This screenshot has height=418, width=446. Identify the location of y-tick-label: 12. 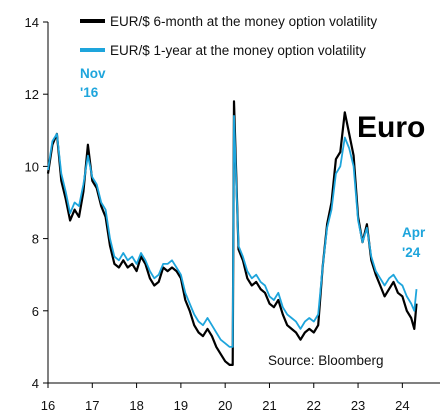
(32, 94).